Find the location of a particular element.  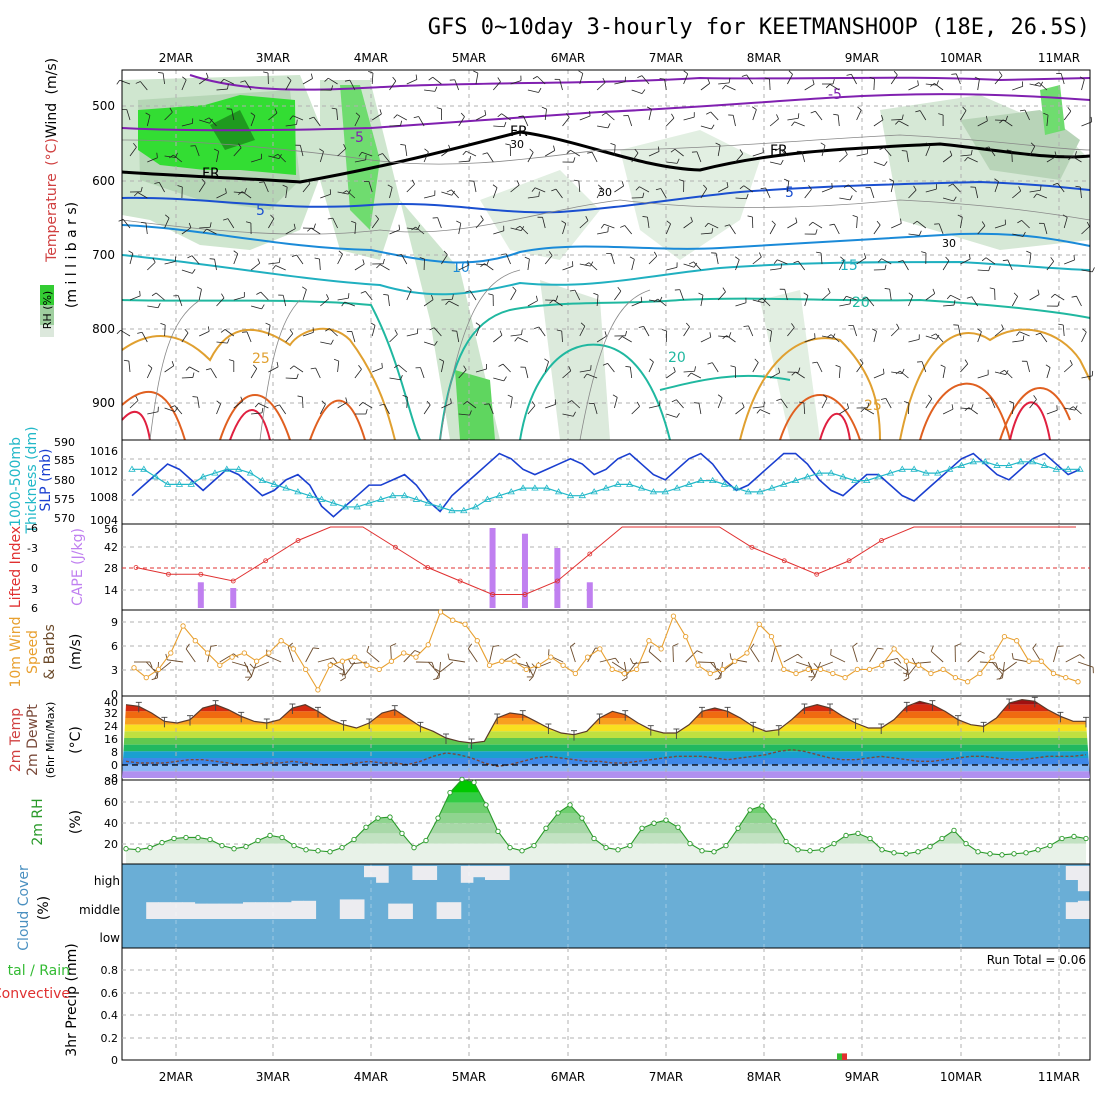

top-date-label: 11MAR is located at coordinates (1059, 58).